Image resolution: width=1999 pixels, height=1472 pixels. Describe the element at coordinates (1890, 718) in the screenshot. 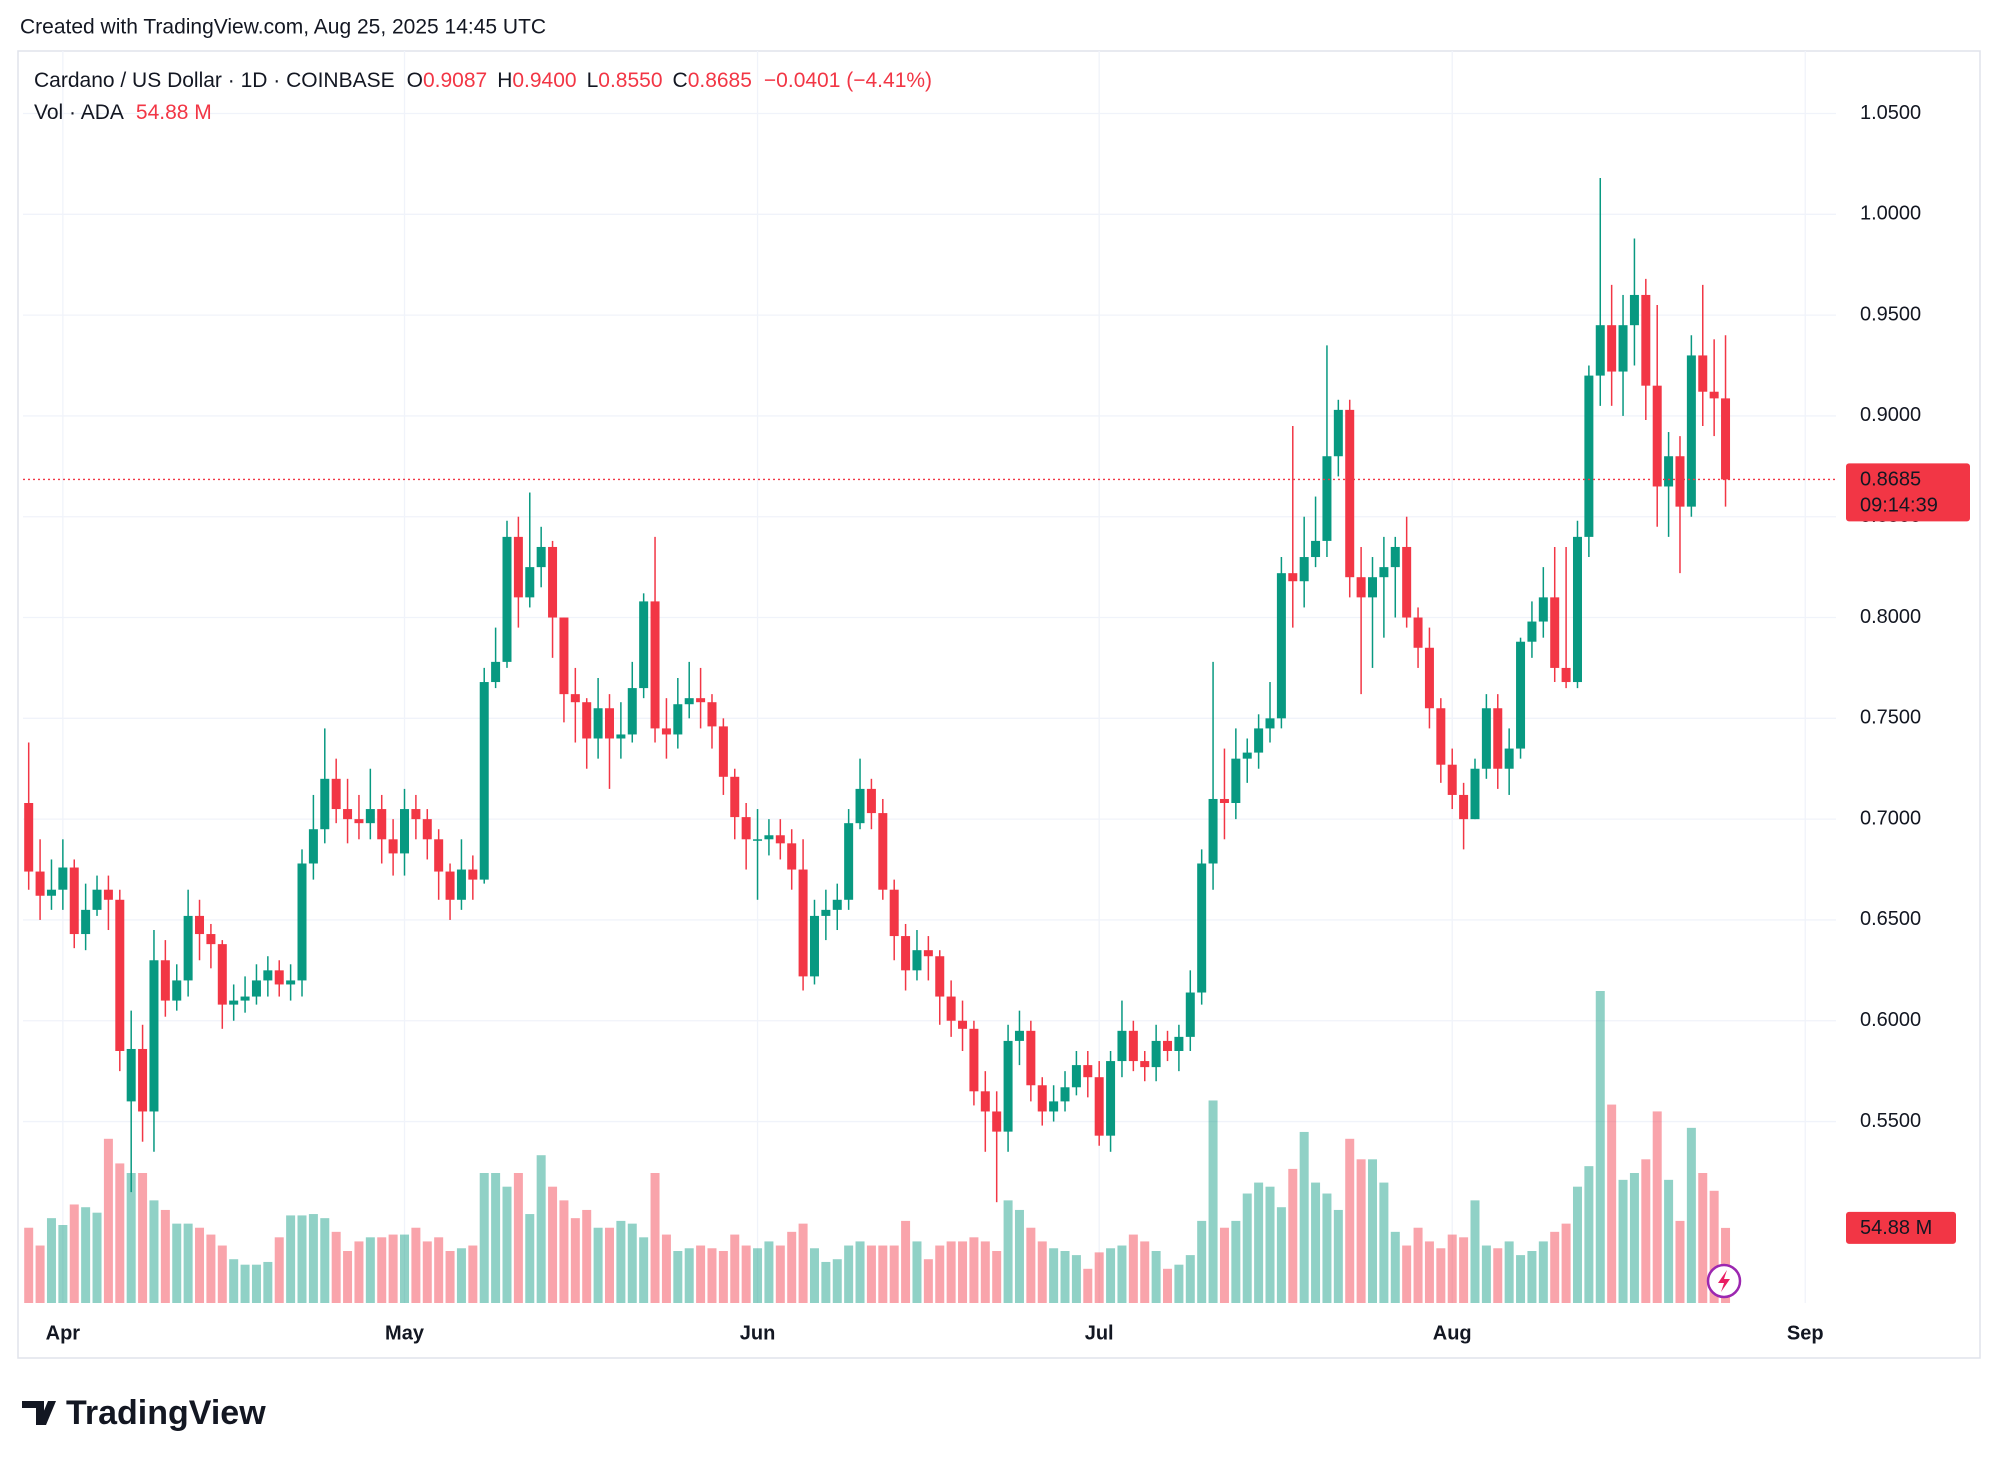

I see `y-tick-label: 0.7500` at that location.